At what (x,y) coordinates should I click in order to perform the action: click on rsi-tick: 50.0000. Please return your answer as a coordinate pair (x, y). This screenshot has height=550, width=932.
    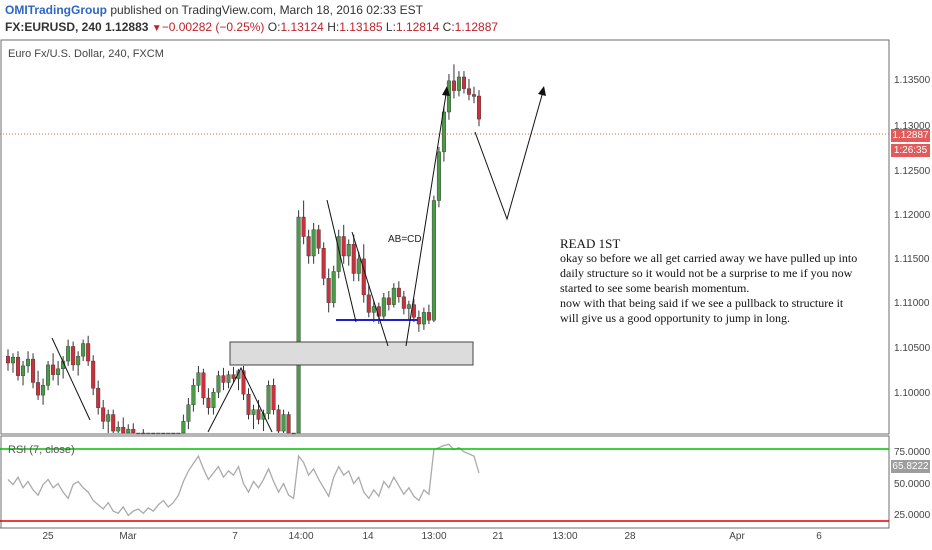
    Looking at the image, I should click on (912, 484).